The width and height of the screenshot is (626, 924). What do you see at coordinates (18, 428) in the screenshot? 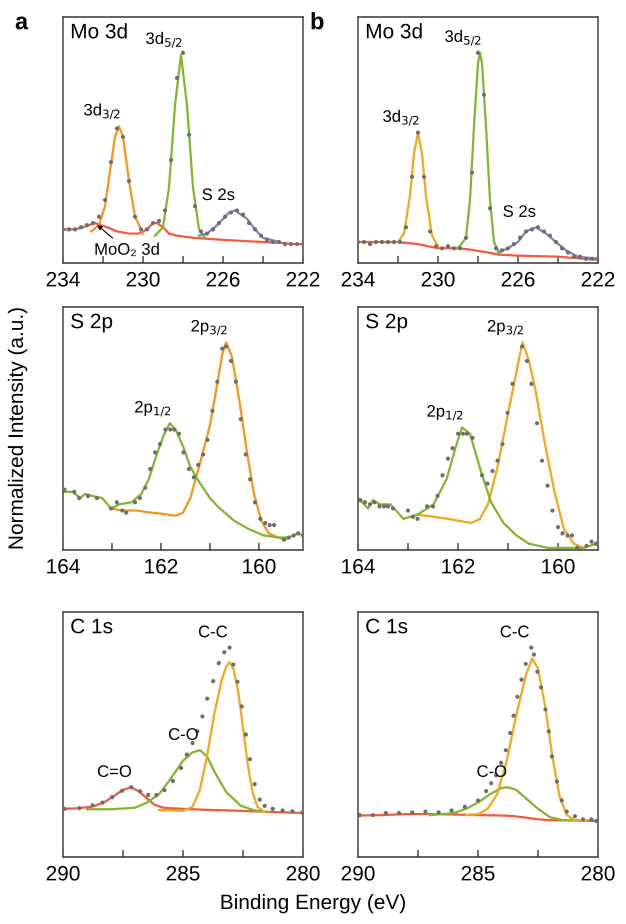
I see `y-axis-title: Normalized Intensity (a.u.)` at bounding box center [18, 428].